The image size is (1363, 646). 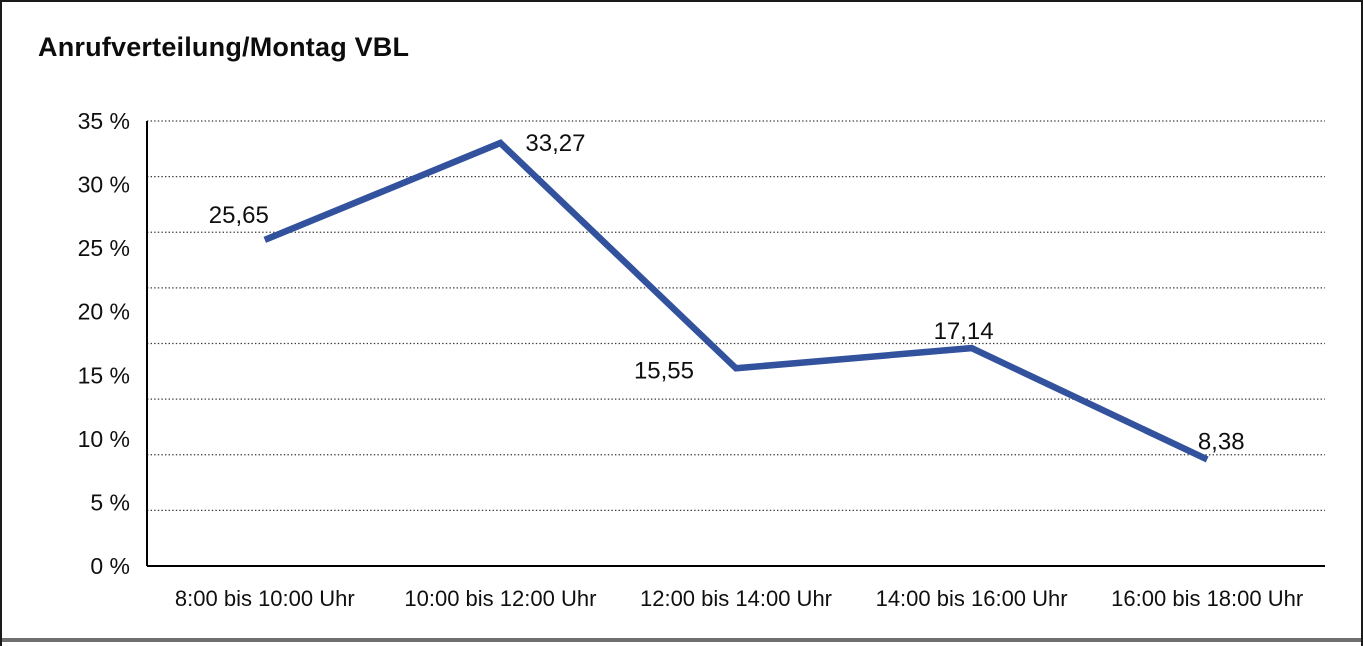 What do you see at coordinates (104, 439) in the screenshot?
I see `y-axis-tick-label: 10 %` at bounding box center [104, 439].